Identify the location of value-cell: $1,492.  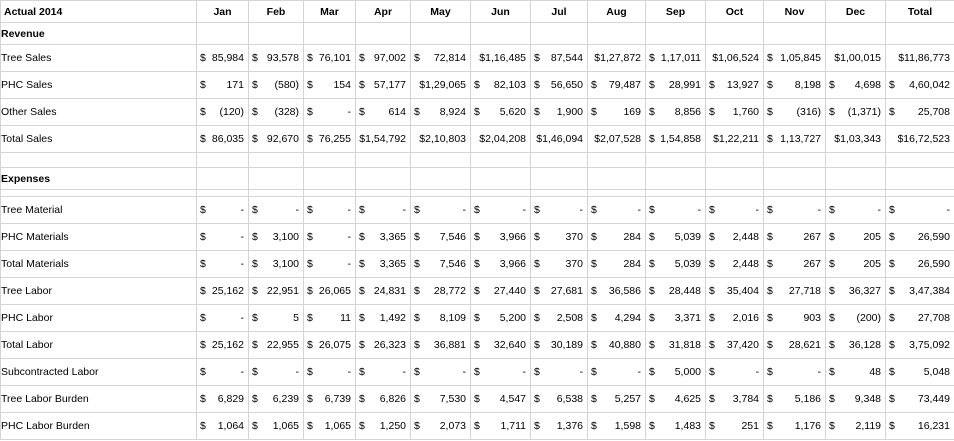
(383, 318).